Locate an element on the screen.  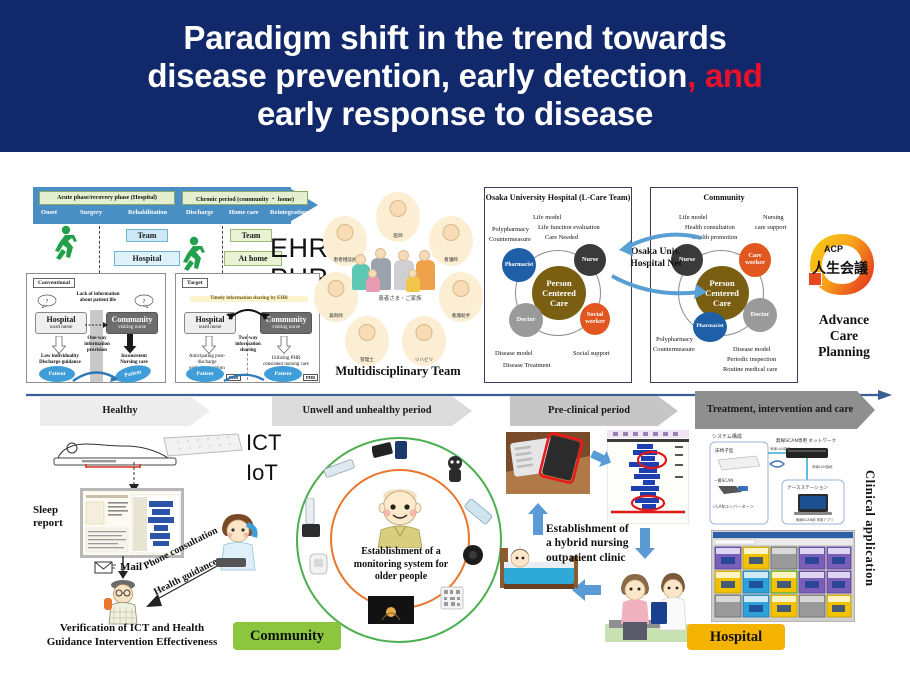
target-community-title: Community is located at coordinates (286, 319).